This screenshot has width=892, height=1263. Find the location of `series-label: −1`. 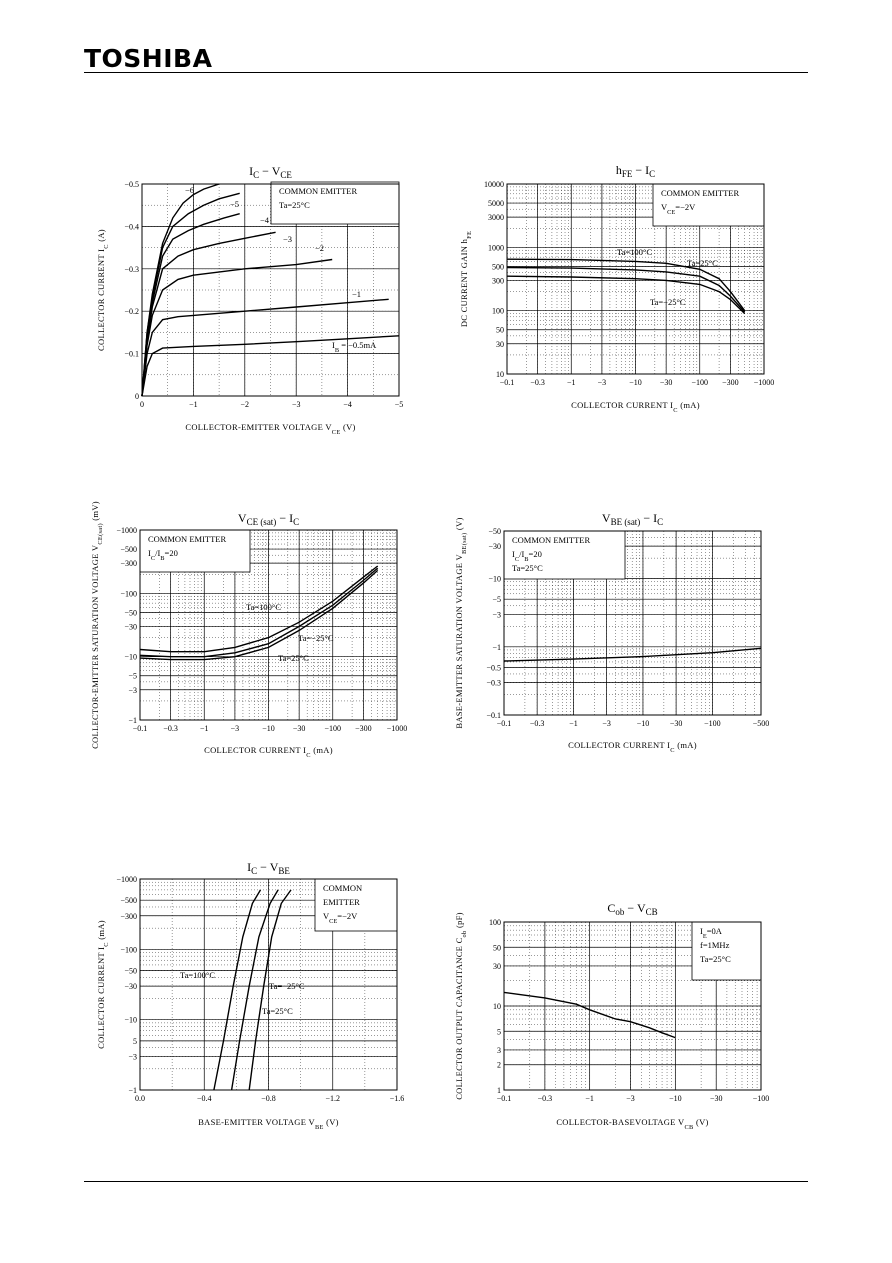

series-label: −1 is located at coordinates (356, 294).